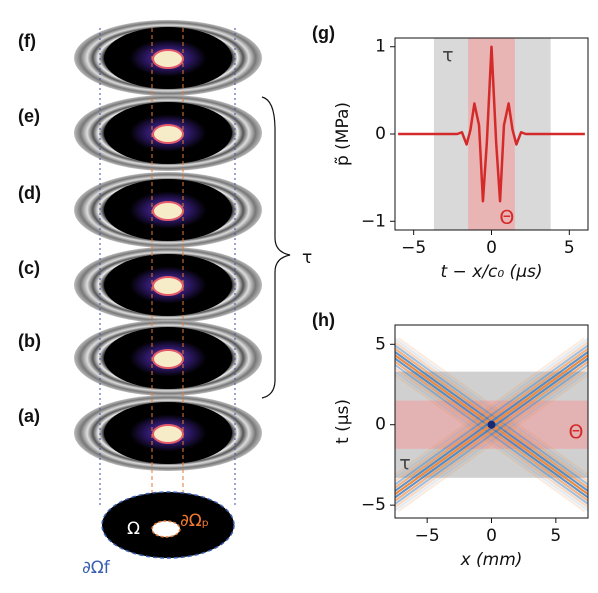 The image size is (598, 593). Describe the element at coordinates (194, 521) in the screenshot. I see `inner-boundary-label: ∂Ωₚ` at that location.